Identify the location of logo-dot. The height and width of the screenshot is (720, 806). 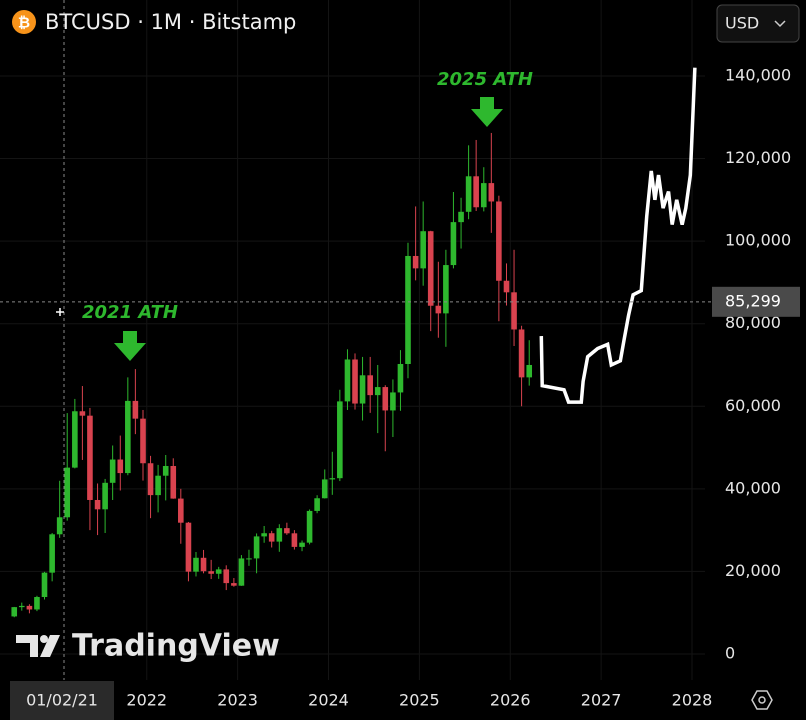
(44, 639).